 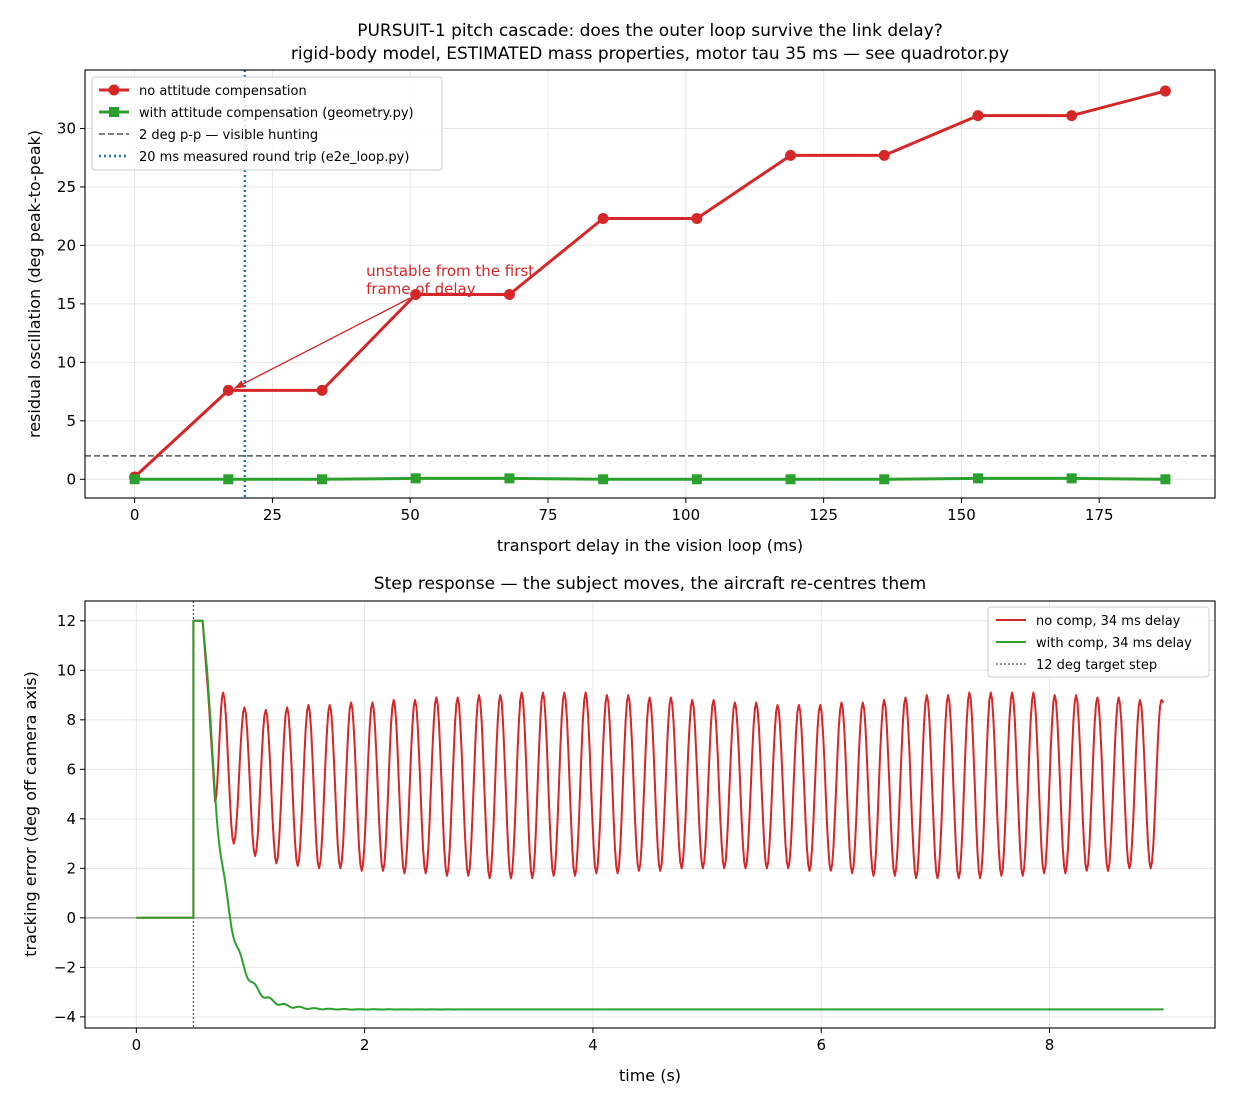 I want to click on x-ticks: 0 2 4 6 8, so click(x=593, y=1041).